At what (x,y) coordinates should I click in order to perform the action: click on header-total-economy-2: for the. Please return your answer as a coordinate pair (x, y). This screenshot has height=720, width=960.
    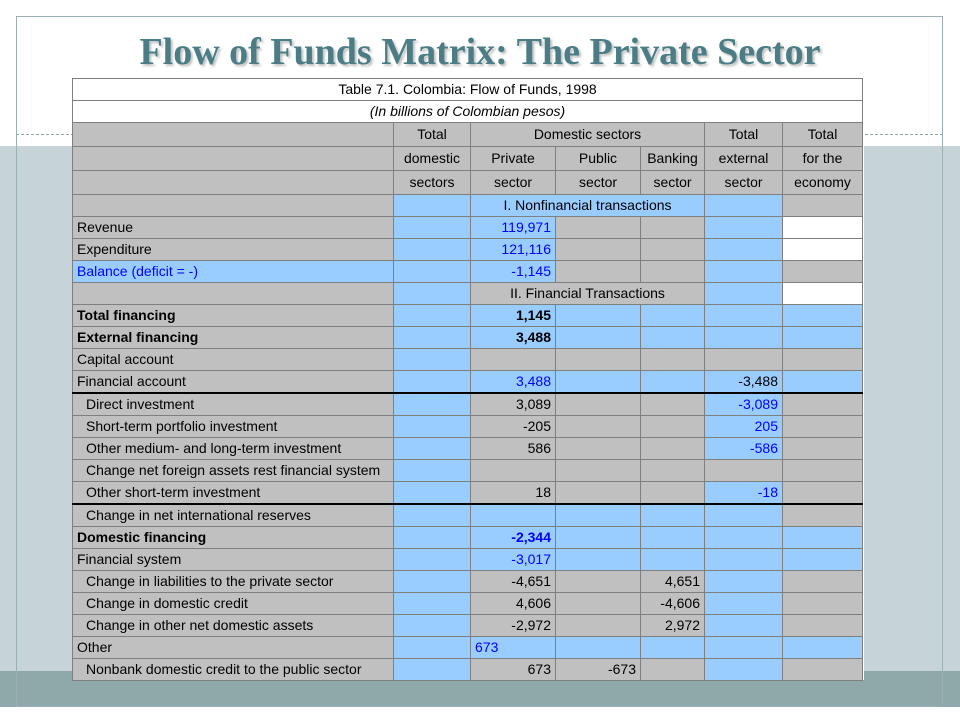
    Looking at the image, I should click on (822, 158).